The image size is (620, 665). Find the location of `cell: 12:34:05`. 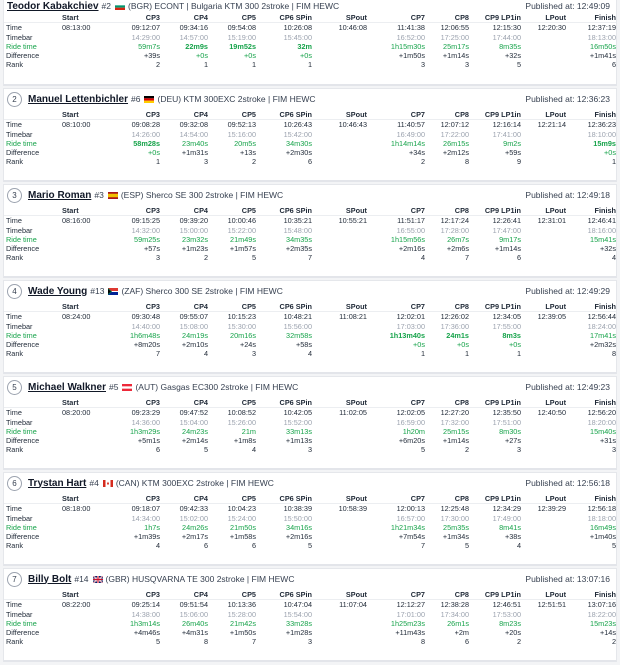

cell: 12:34:05 is located at coordinates (495, 316).